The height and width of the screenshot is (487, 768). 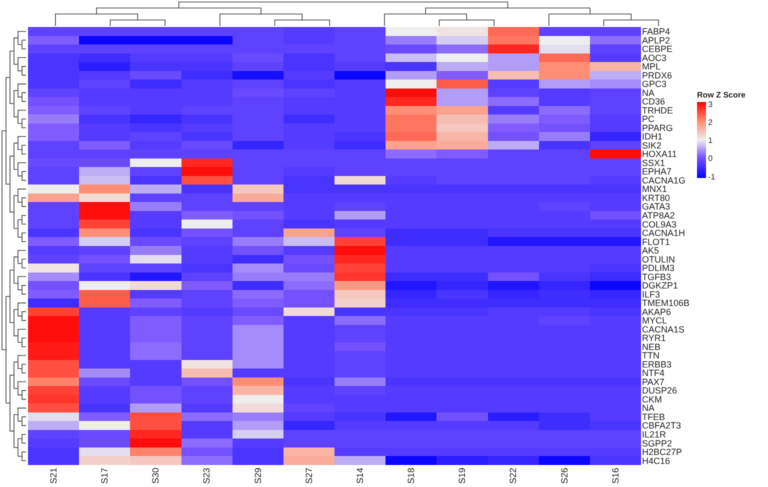 What do you see at coordinates (654, 163) in the screenshot?
I see `y-tick-label: SSX1` at bounding box center [654, 163].